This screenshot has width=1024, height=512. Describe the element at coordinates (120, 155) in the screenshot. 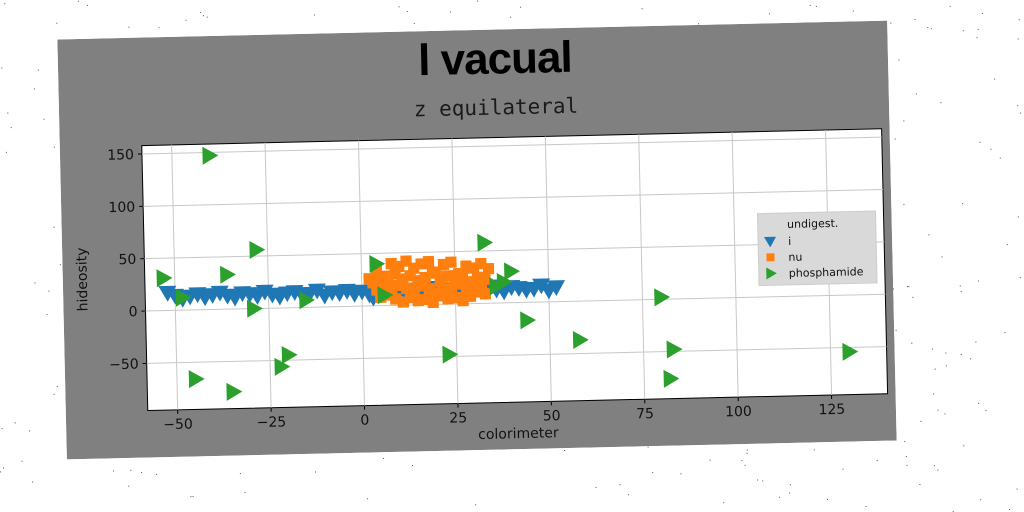

I see `y-tick-label: 150` at that location.